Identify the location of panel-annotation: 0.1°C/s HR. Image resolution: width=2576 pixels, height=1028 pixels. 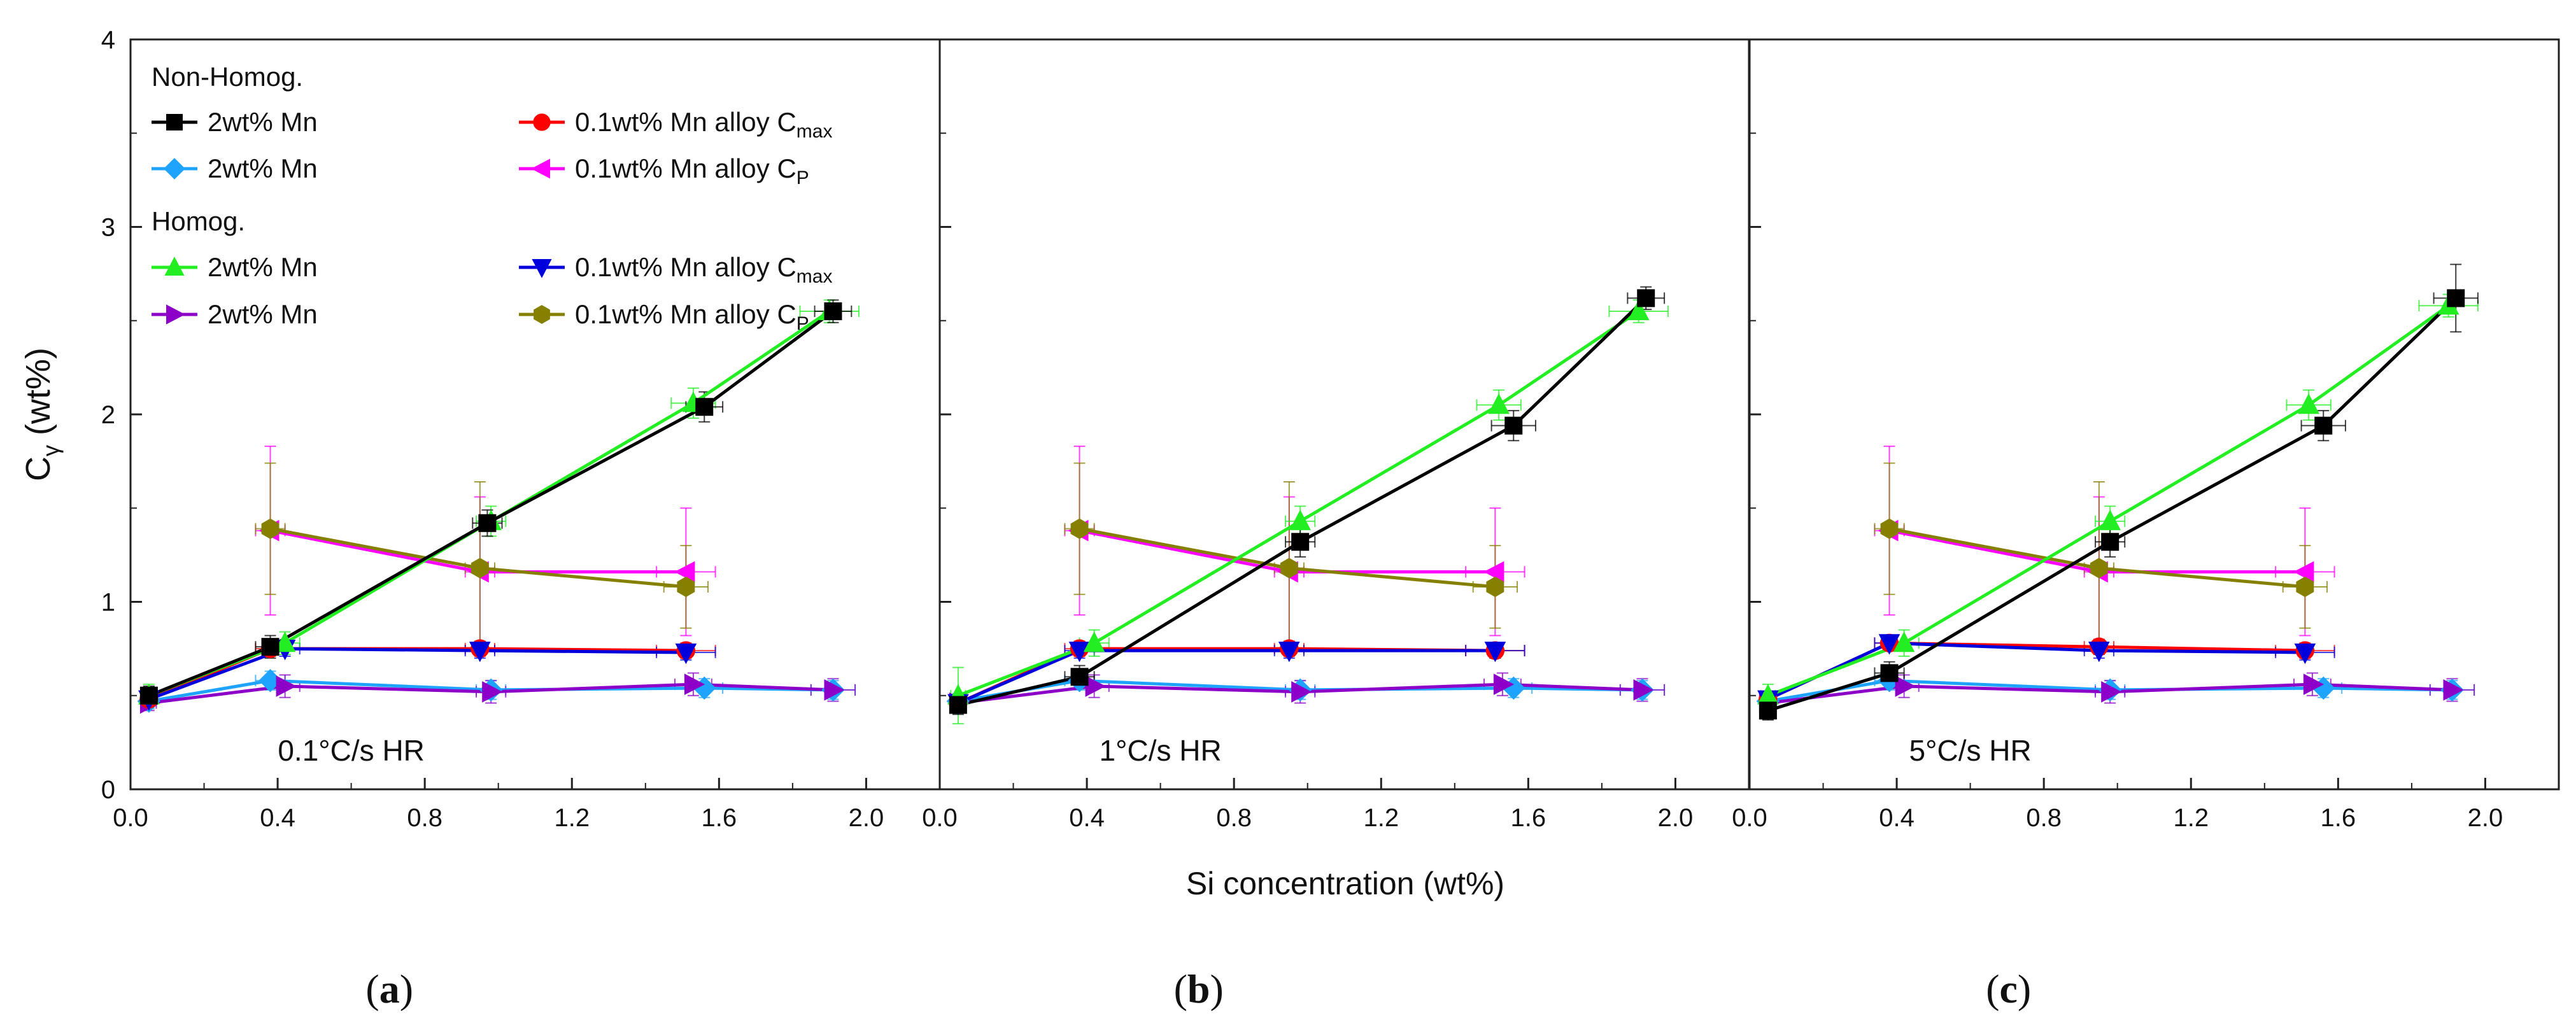
(351, 750).